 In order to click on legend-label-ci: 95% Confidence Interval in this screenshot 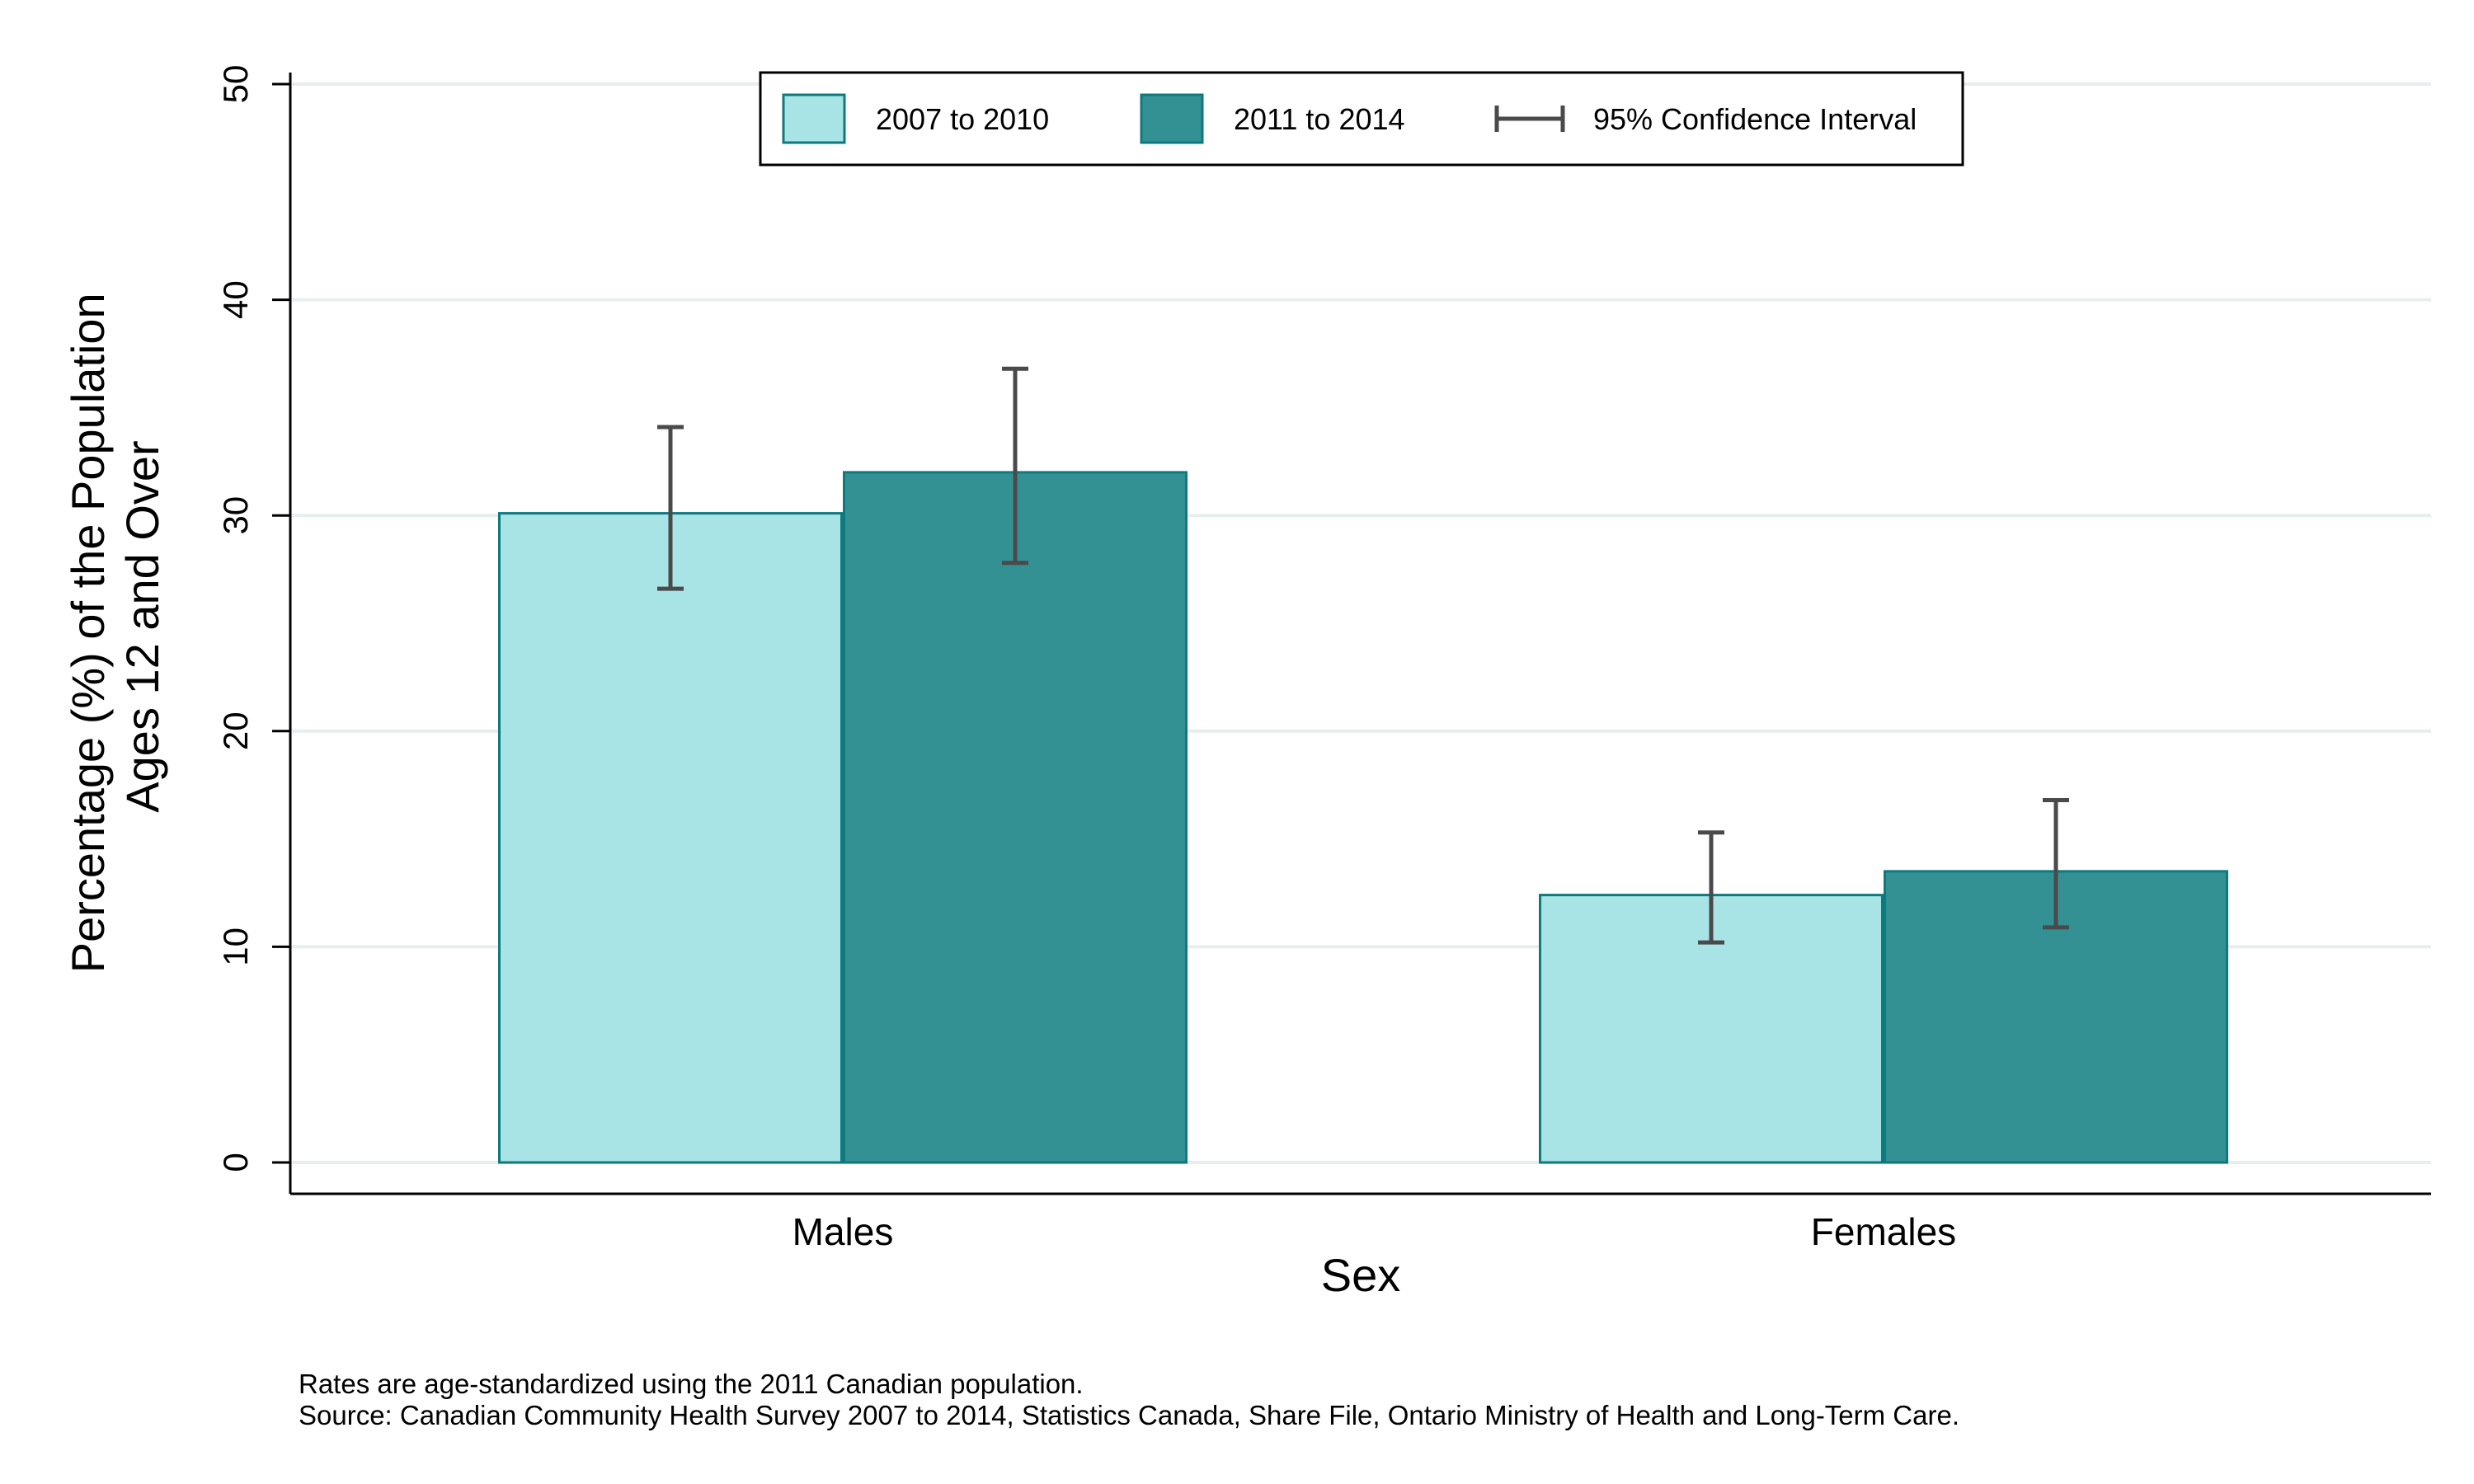, I will do `click(1755, 119)`.